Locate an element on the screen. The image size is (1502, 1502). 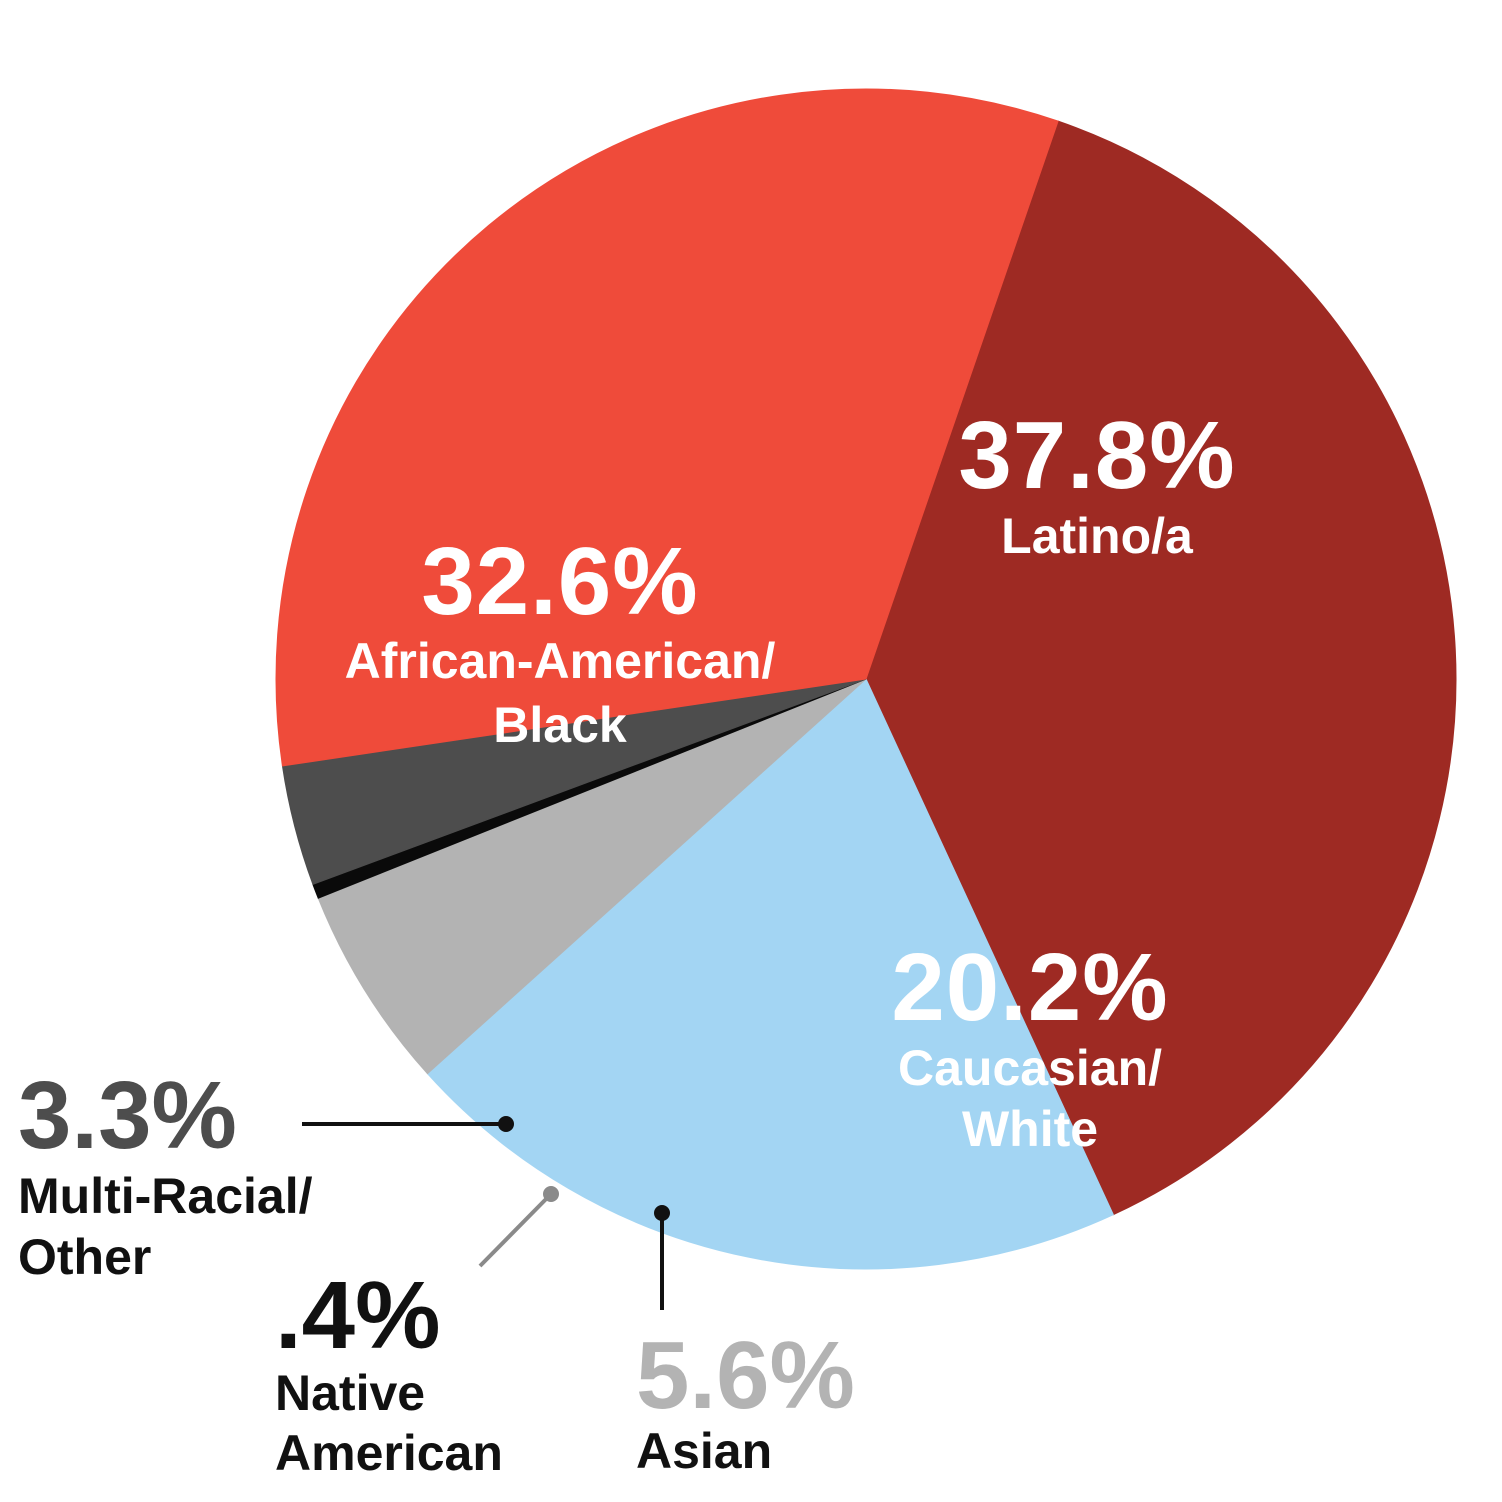
category-label-multi: Other is located at coordinates (84, 1257).